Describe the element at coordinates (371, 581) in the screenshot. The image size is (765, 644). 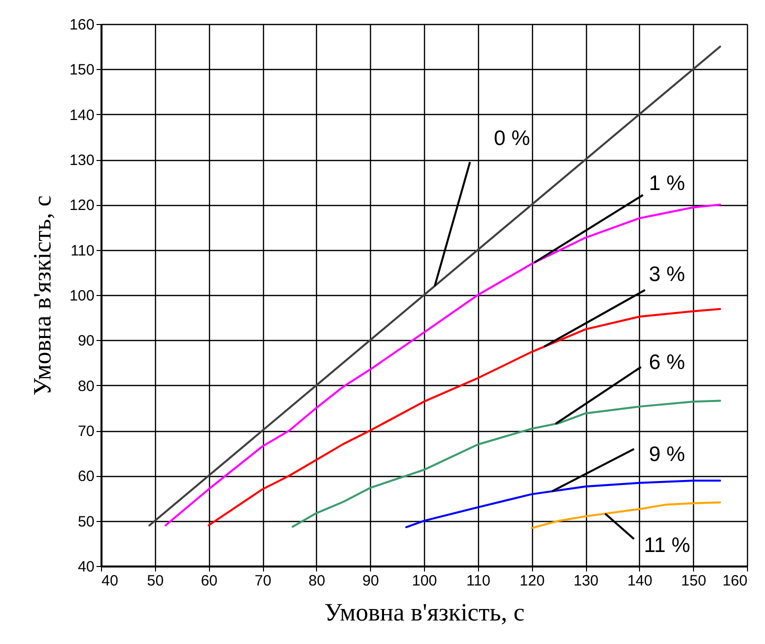
I see `x-tick-label: 90` at that location.